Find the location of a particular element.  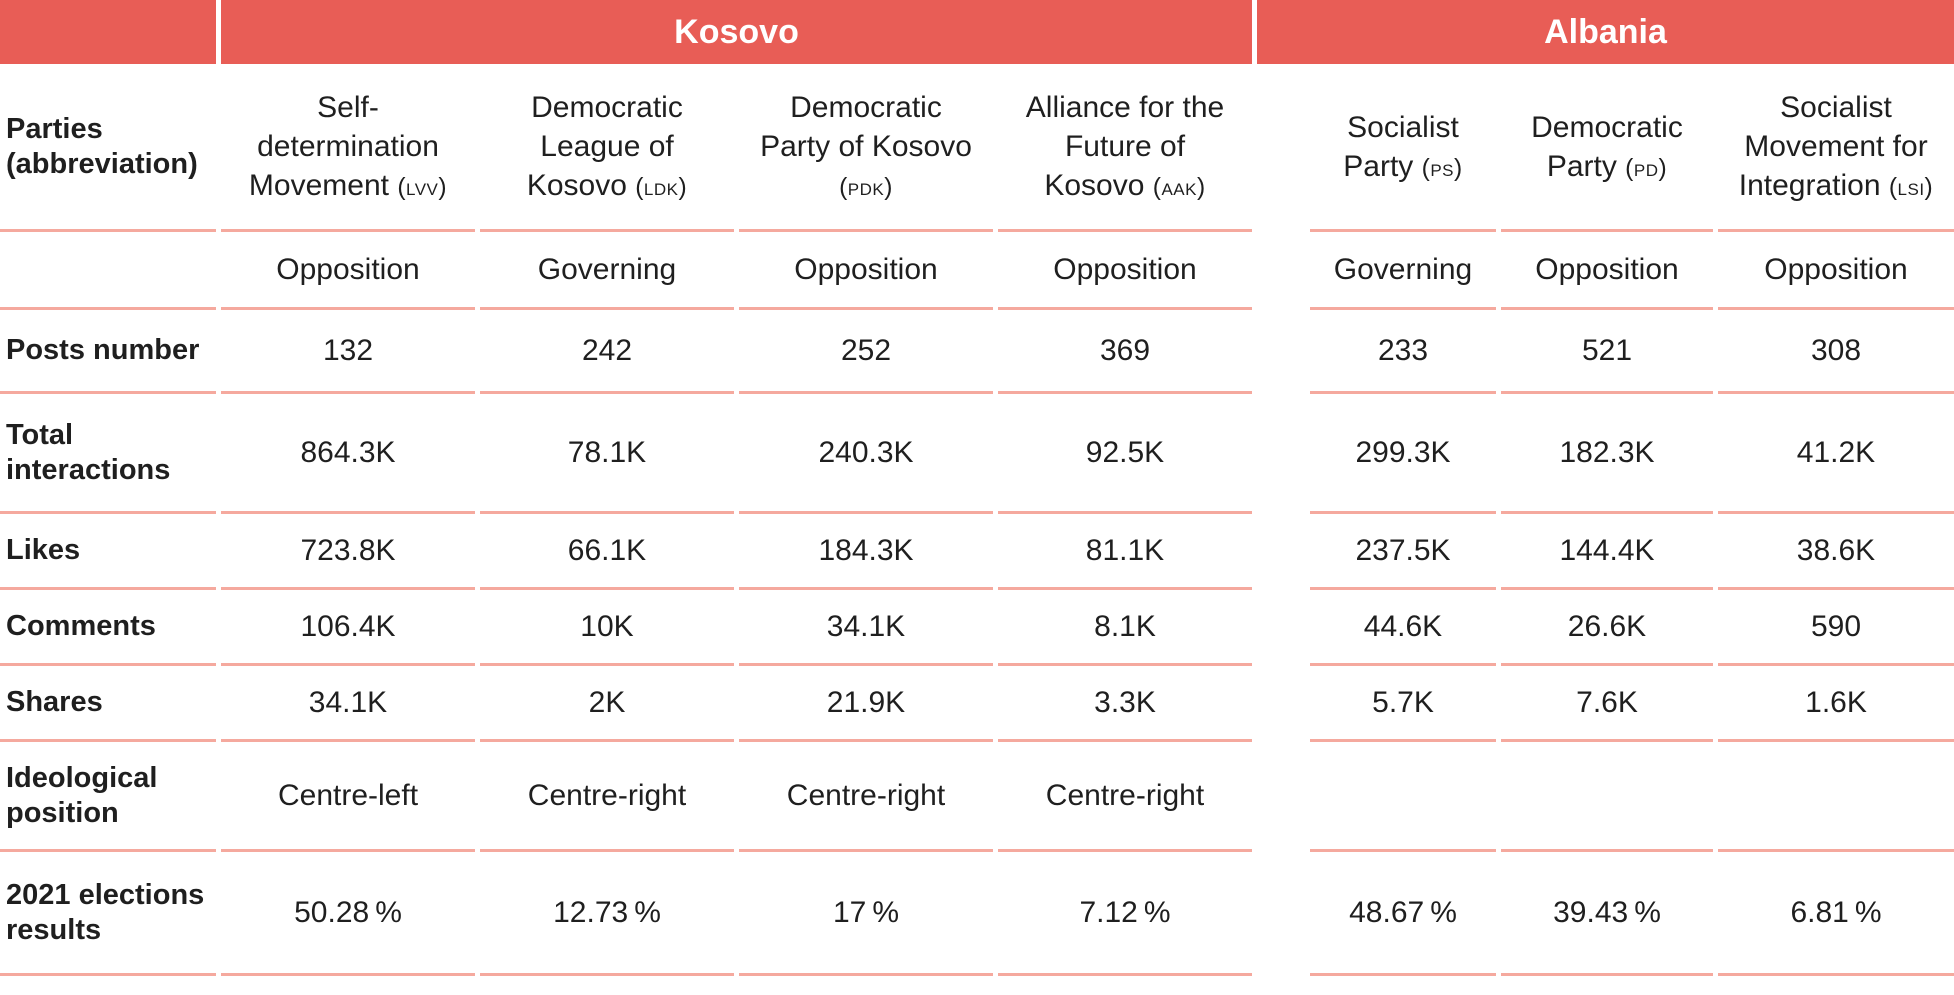

table-cell-shares-pd: 7.6K is located at coordinates (1607, 704).